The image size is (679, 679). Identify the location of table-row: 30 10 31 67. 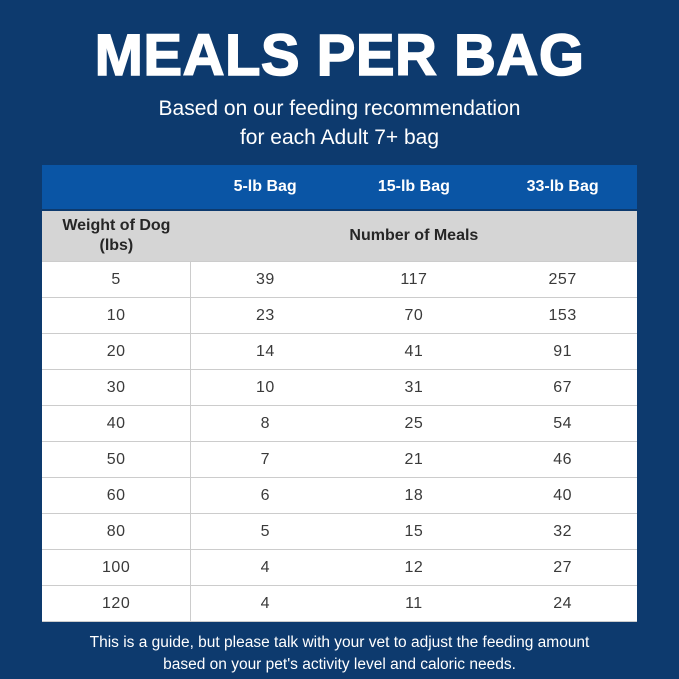
(339, 387).